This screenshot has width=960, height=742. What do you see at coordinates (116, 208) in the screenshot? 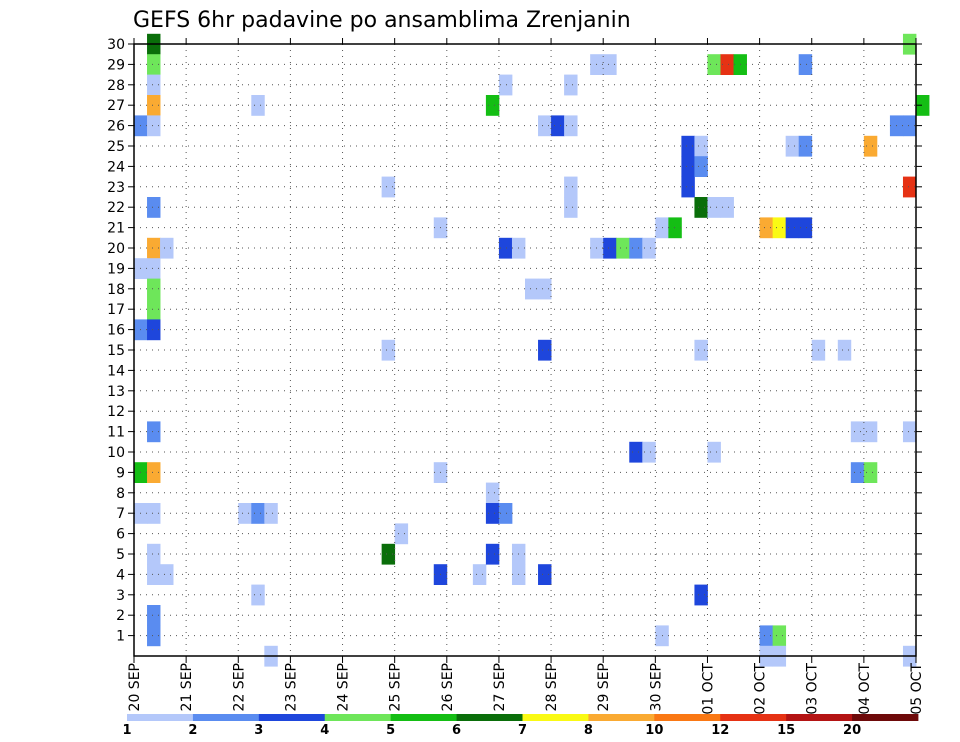
I see `y-tick-label: 22` at bounding box center [116, 208].